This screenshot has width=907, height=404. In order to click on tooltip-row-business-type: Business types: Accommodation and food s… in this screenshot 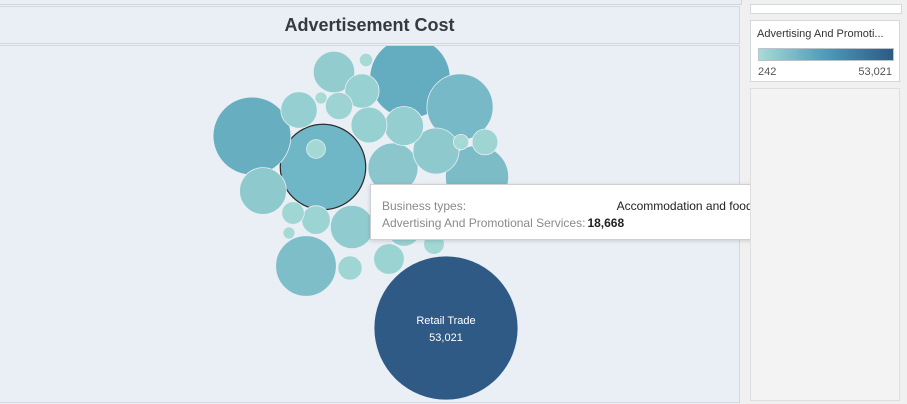, I will do `click(591, 206)`.